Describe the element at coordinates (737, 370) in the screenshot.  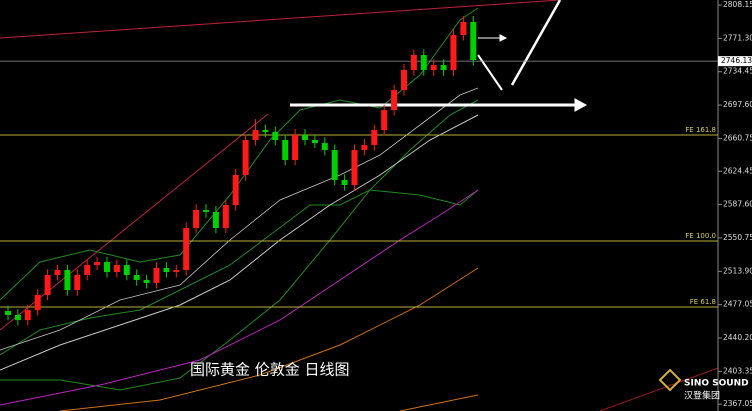
I see `y-tick-label: 2403.35` at that location.